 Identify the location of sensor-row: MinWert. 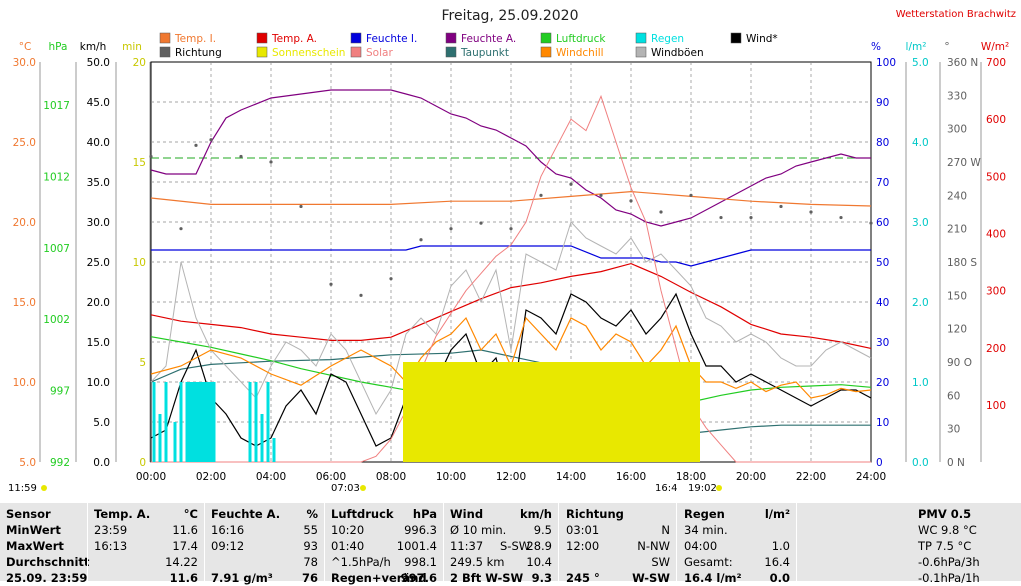
(33, 530).